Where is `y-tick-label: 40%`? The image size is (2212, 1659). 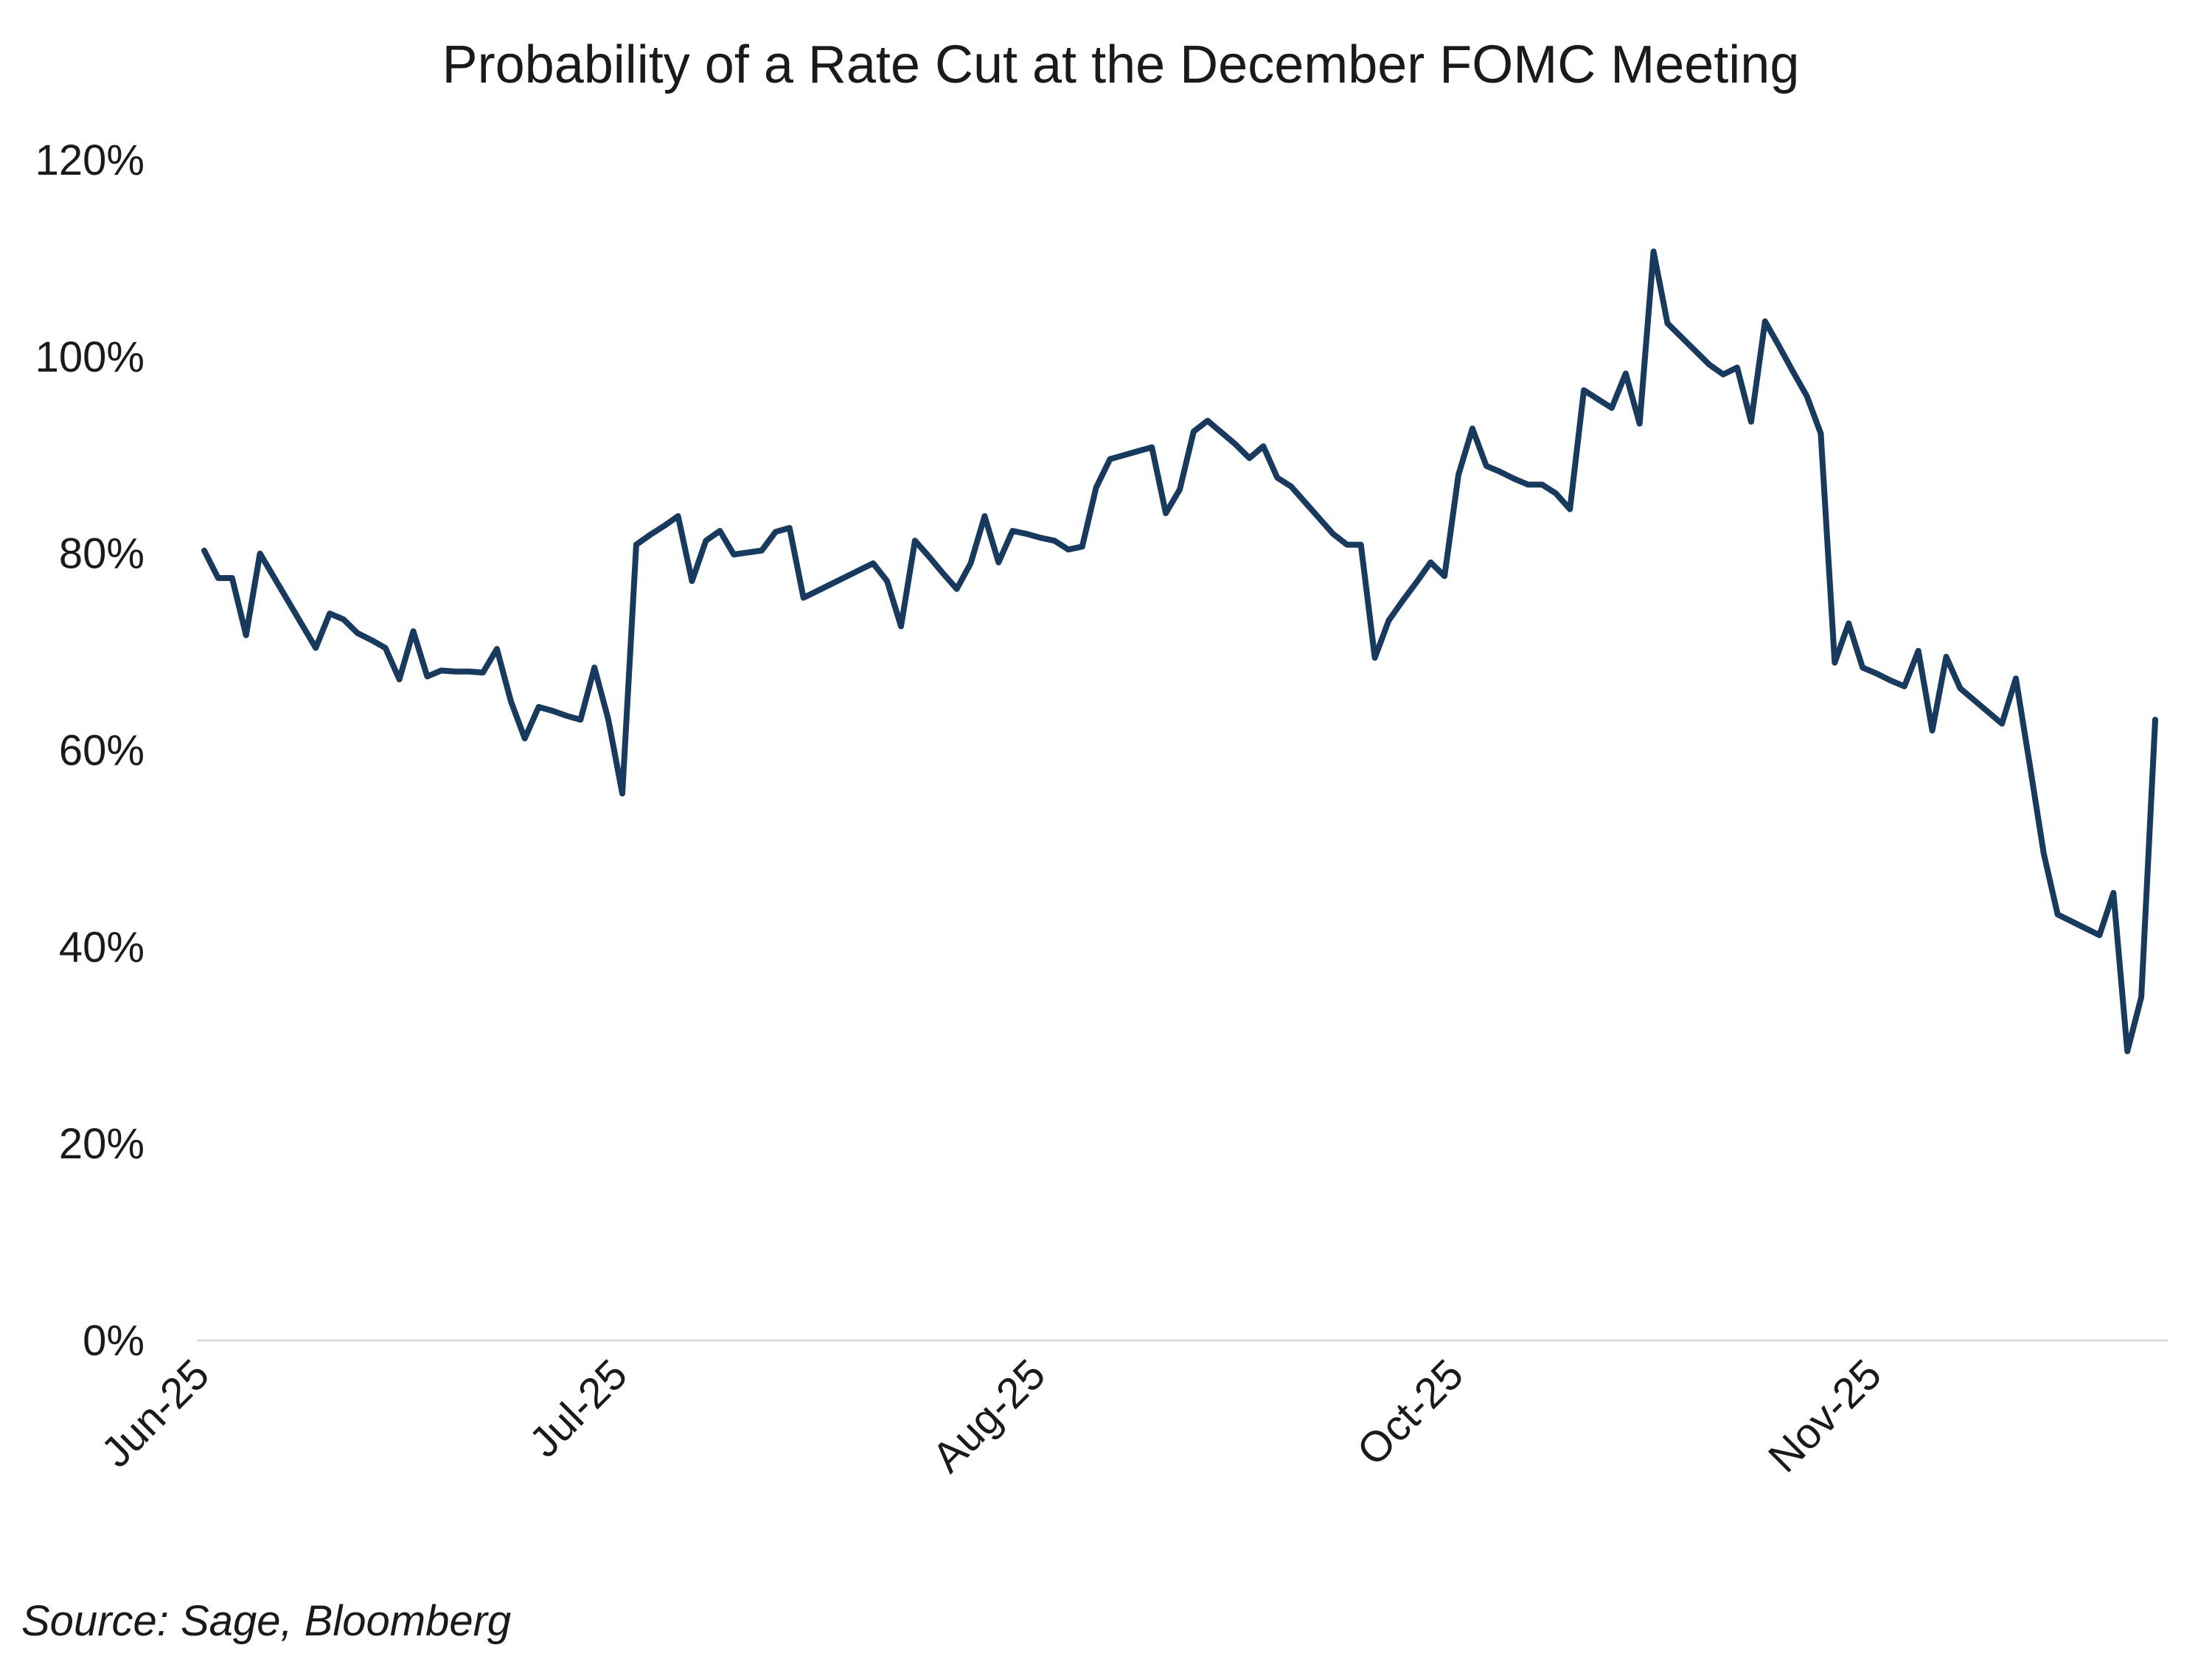 y-tick-label: 40% is located at coordinates (102, 947).